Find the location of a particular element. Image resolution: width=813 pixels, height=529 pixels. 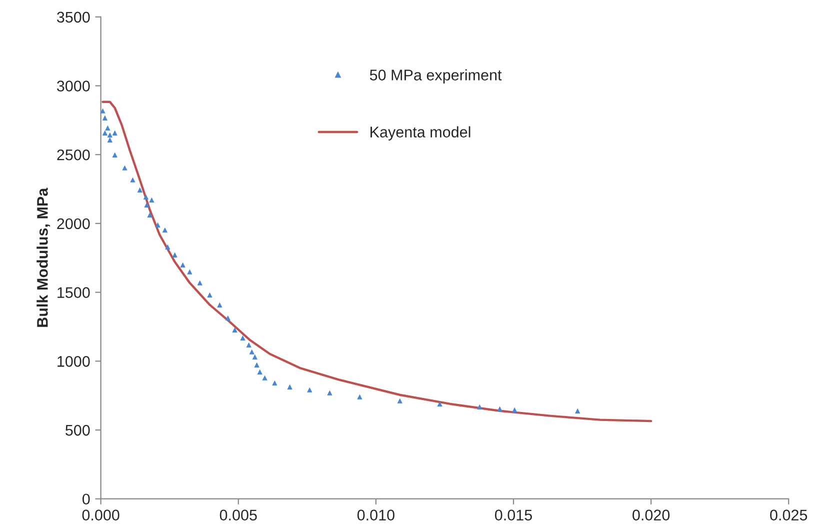

x-tick-label: 0.020 is located at coordinates (651, 515).